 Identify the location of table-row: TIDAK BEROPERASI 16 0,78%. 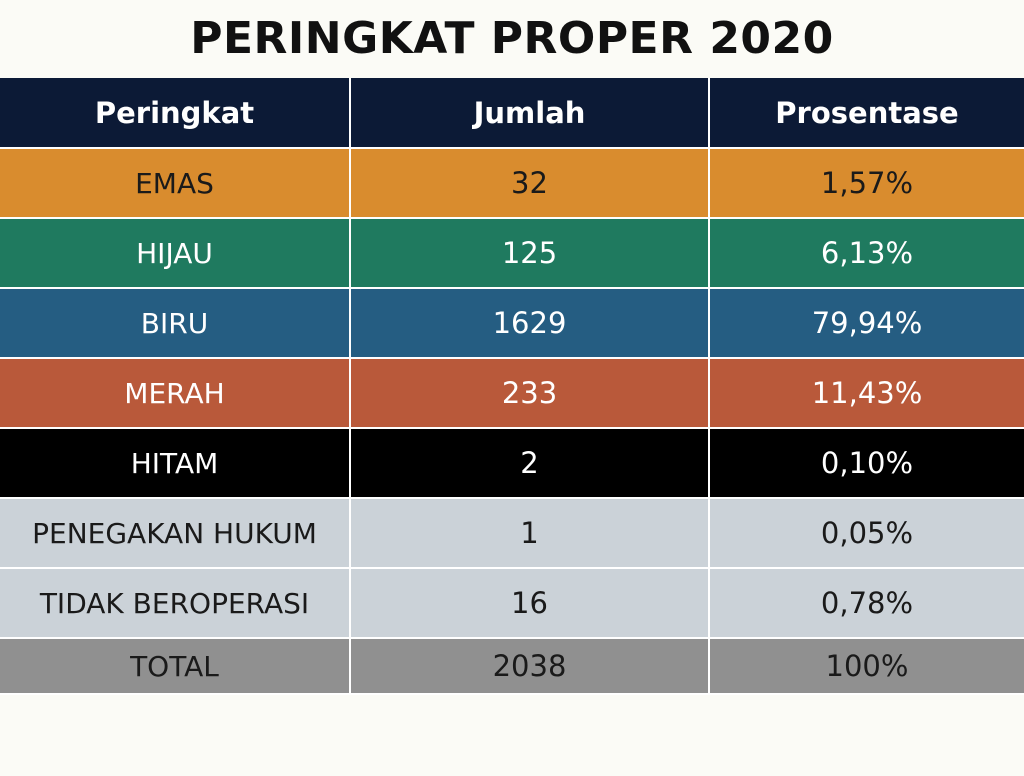
(512, 603).